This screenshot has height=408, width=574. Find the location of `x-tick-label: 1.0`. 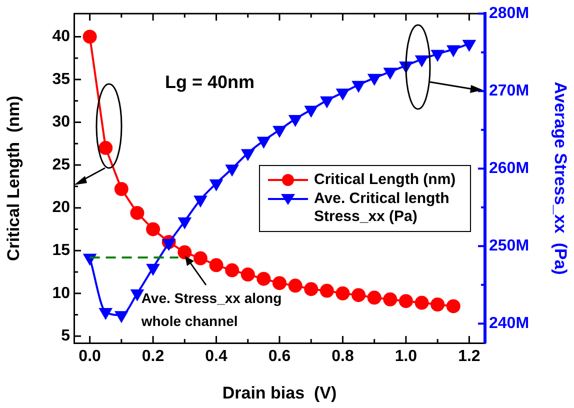

x-tick-label: 1.0 is located at coordinates (406, 357).